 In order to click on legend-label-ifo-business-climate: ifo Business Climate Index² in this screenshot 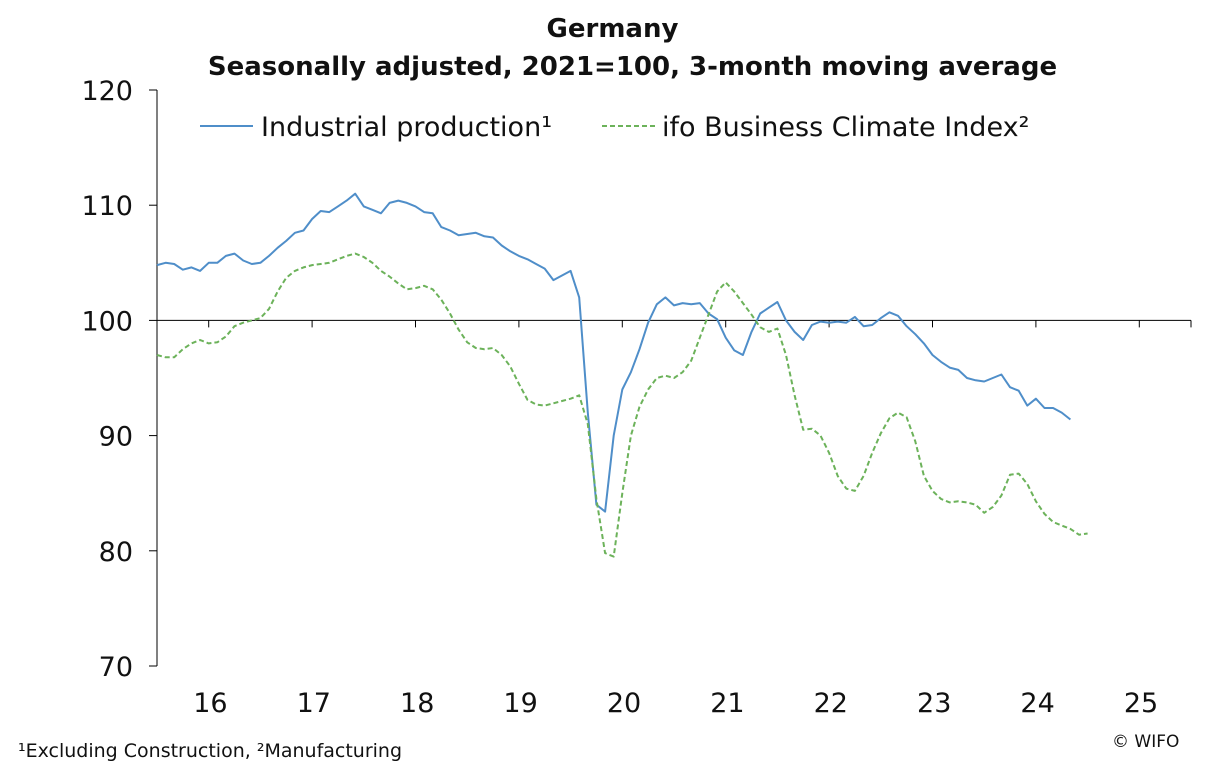, I will do `click(845, 127)`.